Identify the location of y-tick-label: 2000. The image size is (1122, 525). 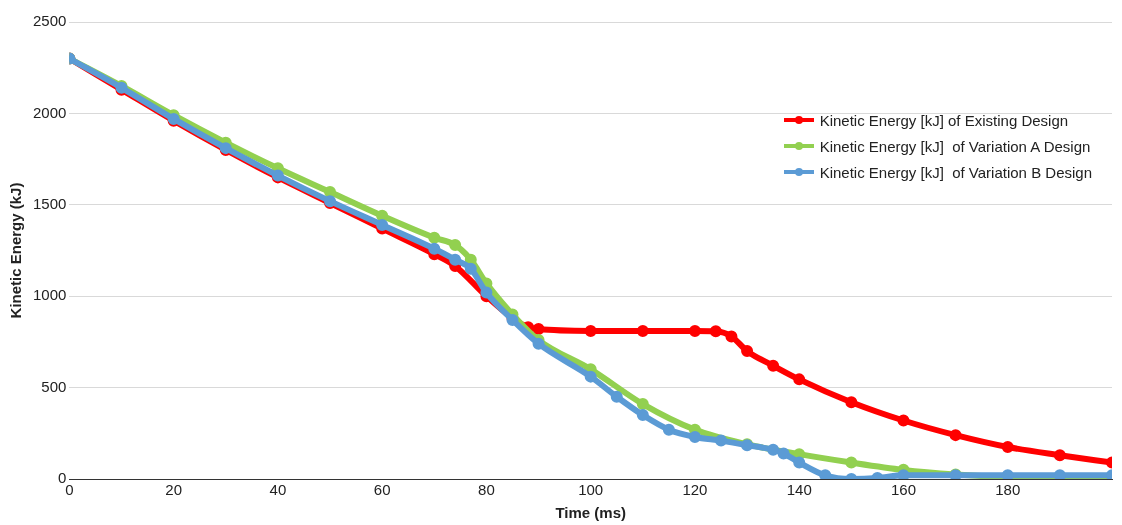
(49, 112).